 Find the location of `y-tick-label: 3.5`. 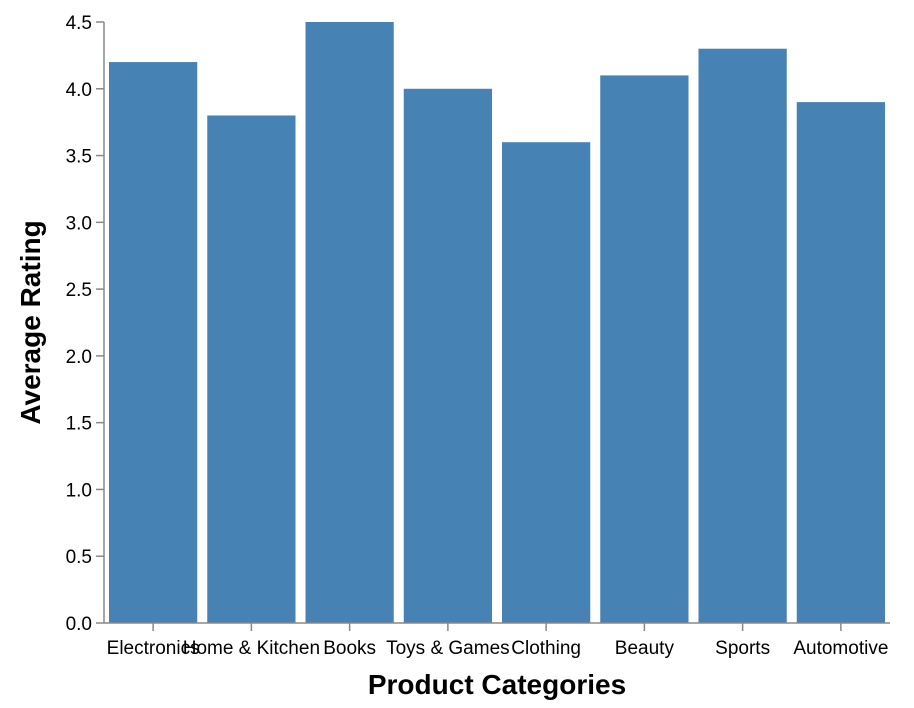

y-tick-label: 3.5 is located at coordinates (79, 157).